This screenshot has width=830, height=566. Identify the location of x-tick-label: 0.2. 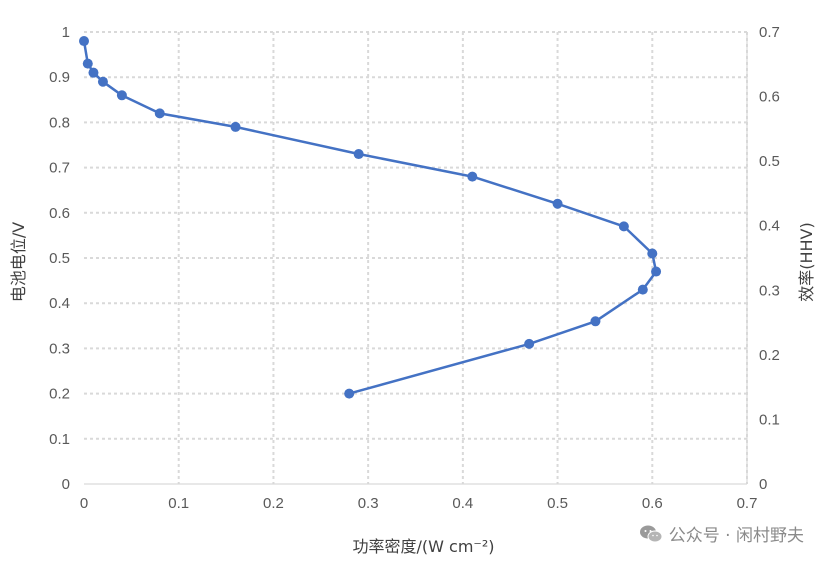
(273, 503).